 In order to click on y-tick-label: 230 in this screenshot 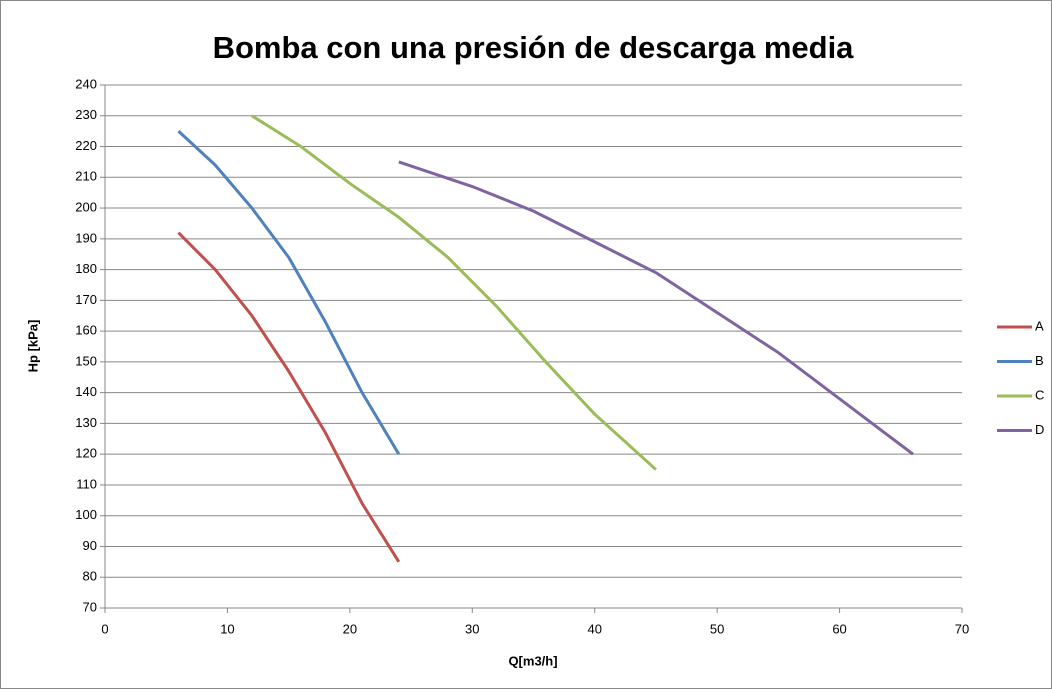, I will do `click(86, 114)`.